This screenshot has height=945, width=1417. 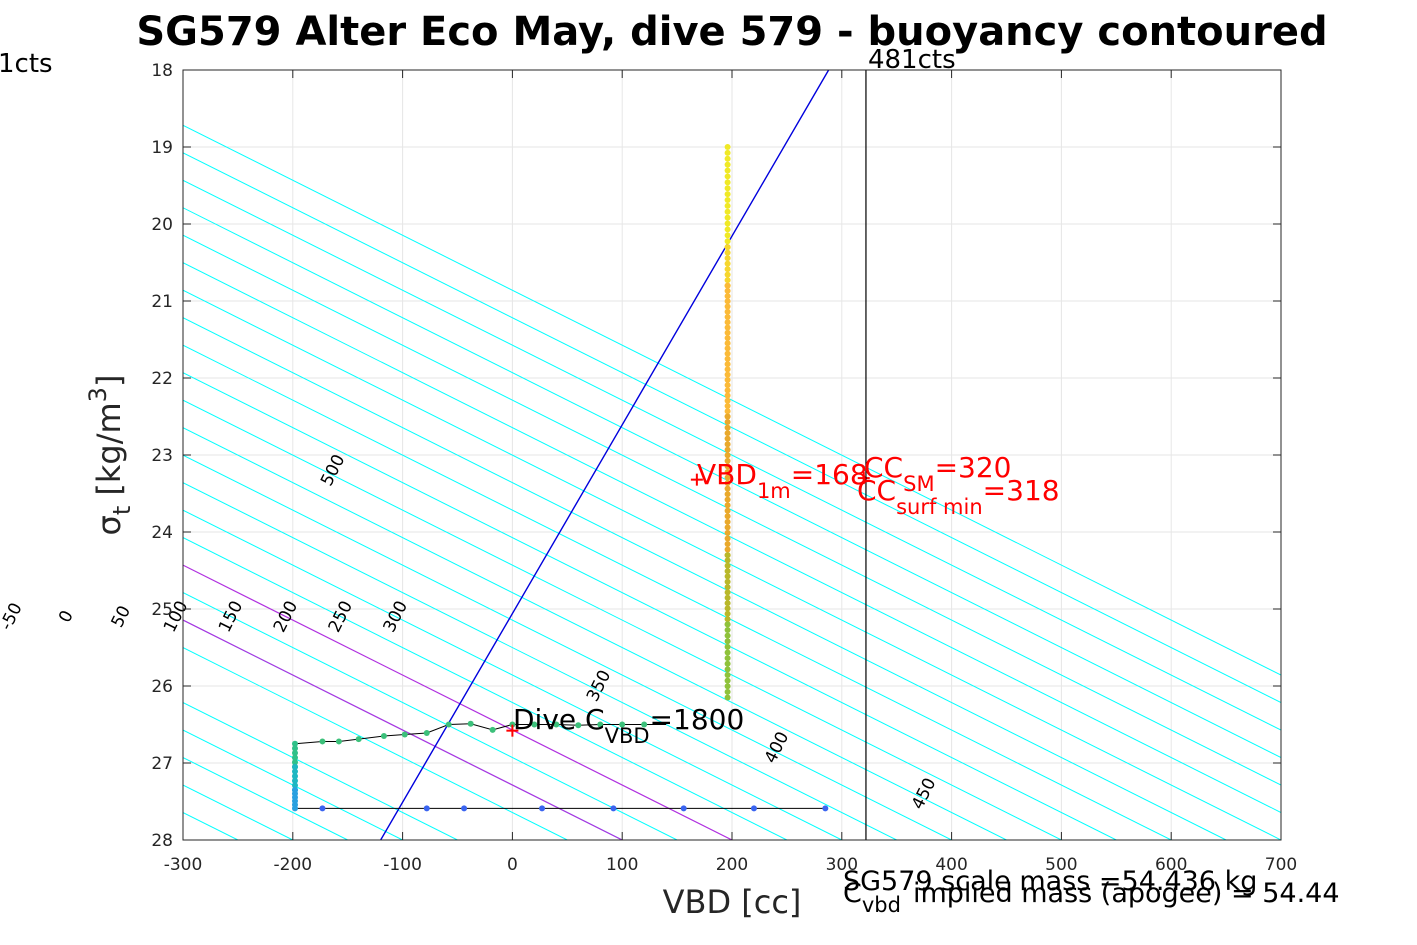 I want to click on cc-surf-min-annotation: CCsurf min=318, so click(x=958, y=496).